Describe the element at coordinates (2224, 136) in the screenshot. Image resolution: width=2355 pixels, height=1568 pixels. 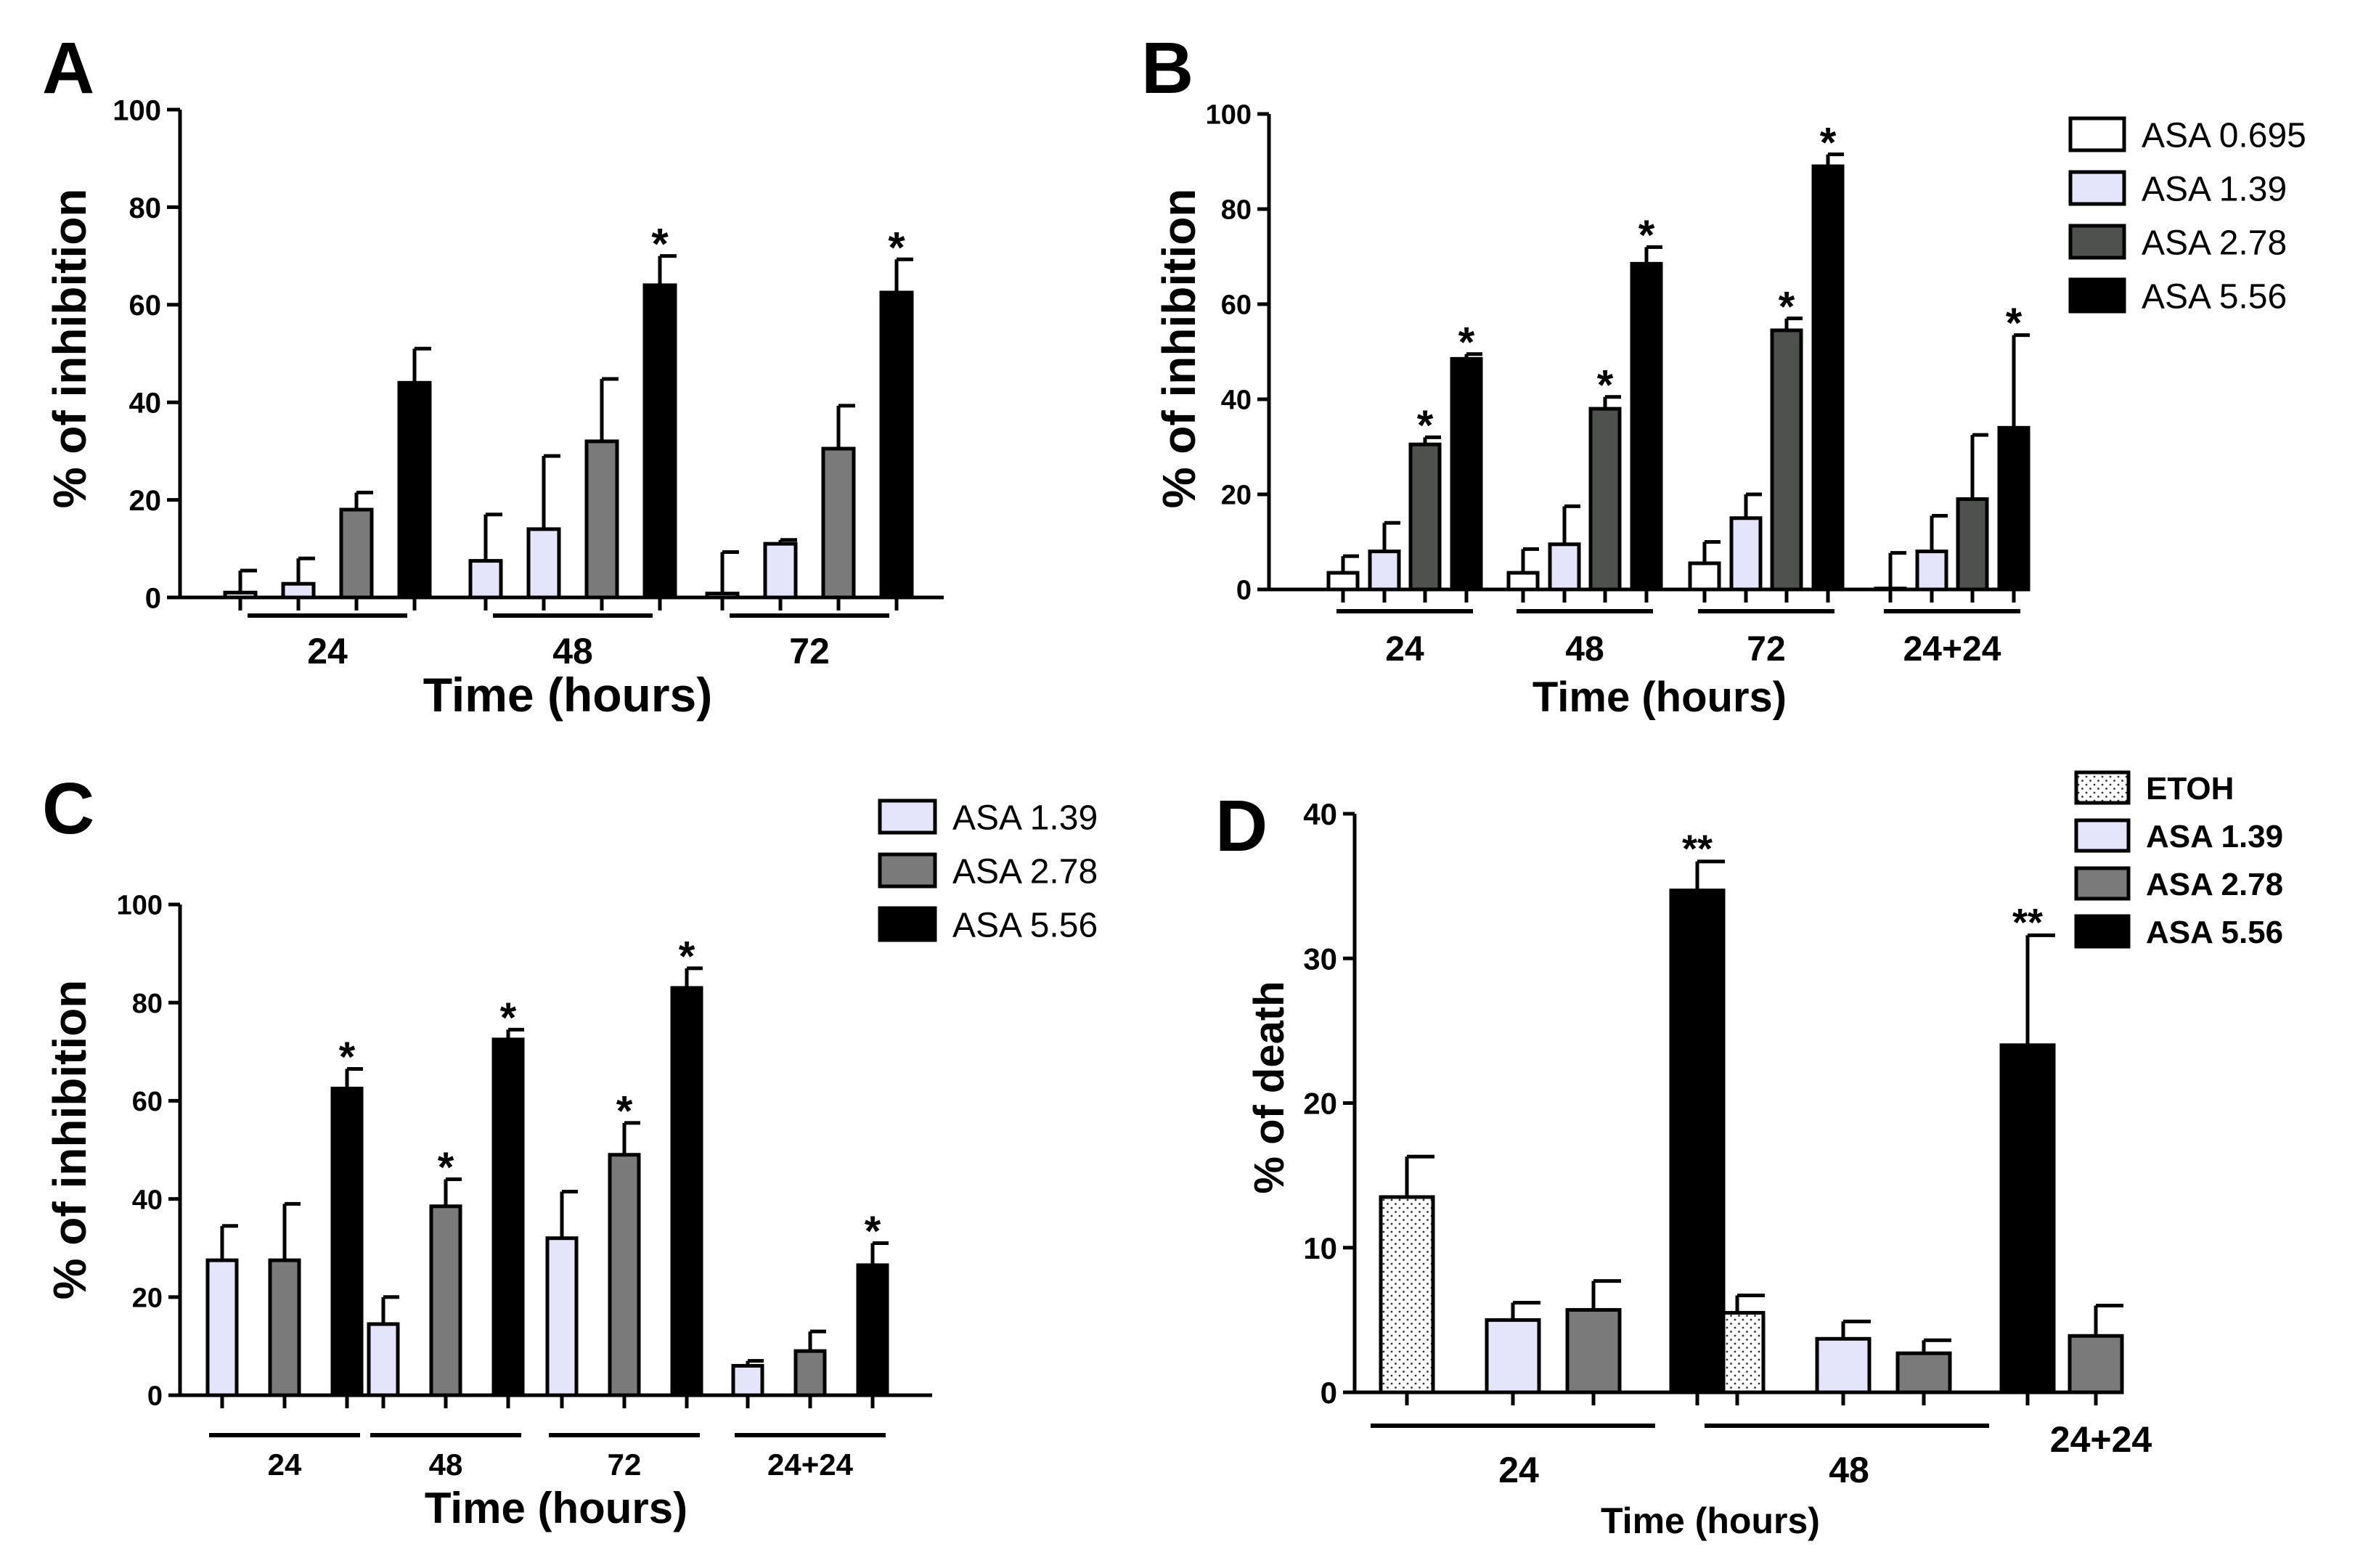
I see `legend-label: ASA 0.695` at that location.